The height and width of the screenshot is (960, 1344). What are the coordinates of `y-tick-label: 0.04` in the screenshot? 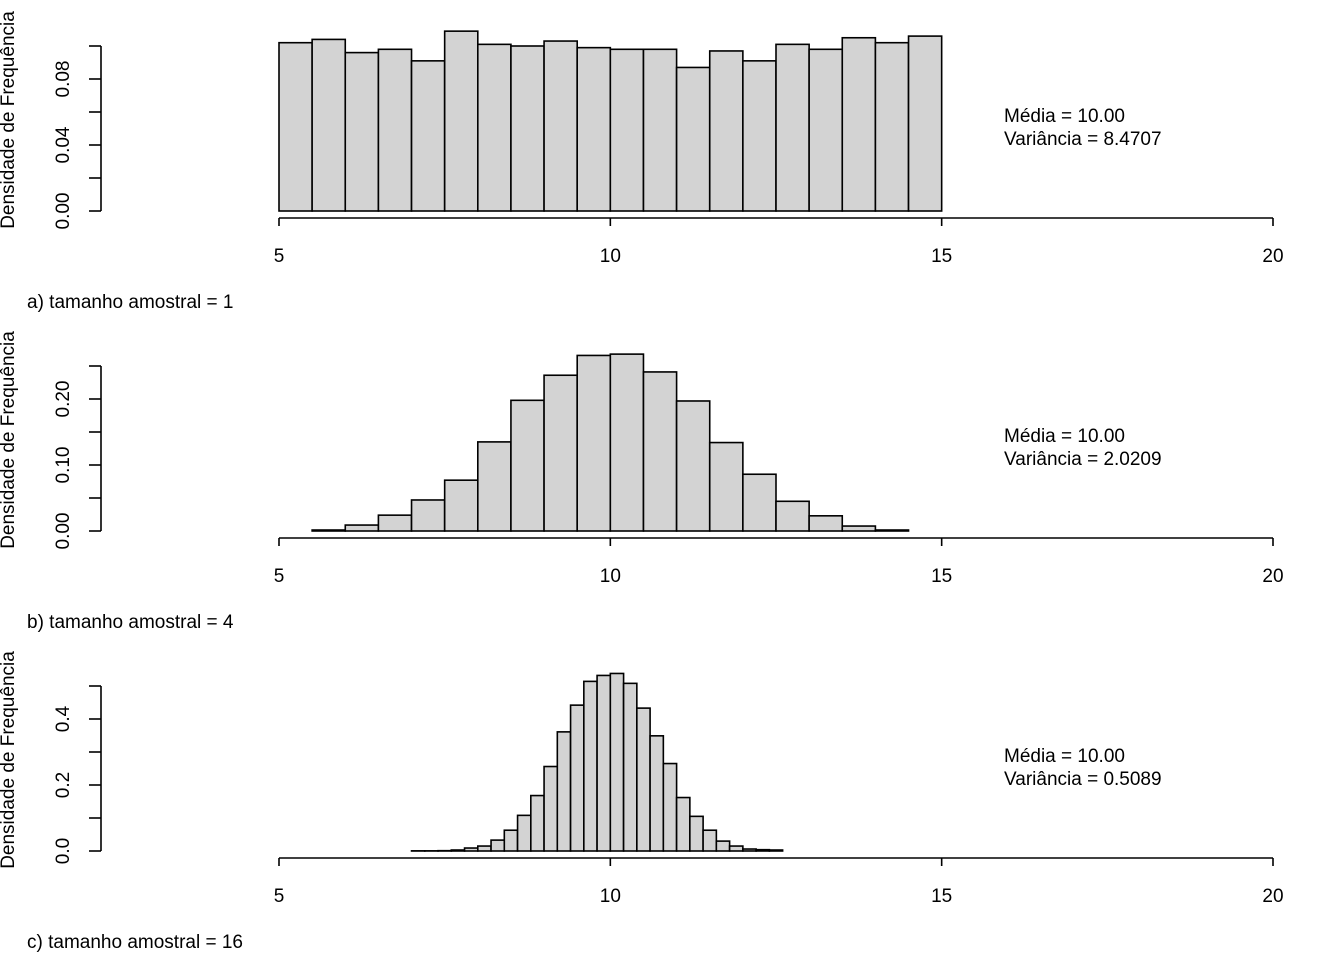 It's located at (63, 144).